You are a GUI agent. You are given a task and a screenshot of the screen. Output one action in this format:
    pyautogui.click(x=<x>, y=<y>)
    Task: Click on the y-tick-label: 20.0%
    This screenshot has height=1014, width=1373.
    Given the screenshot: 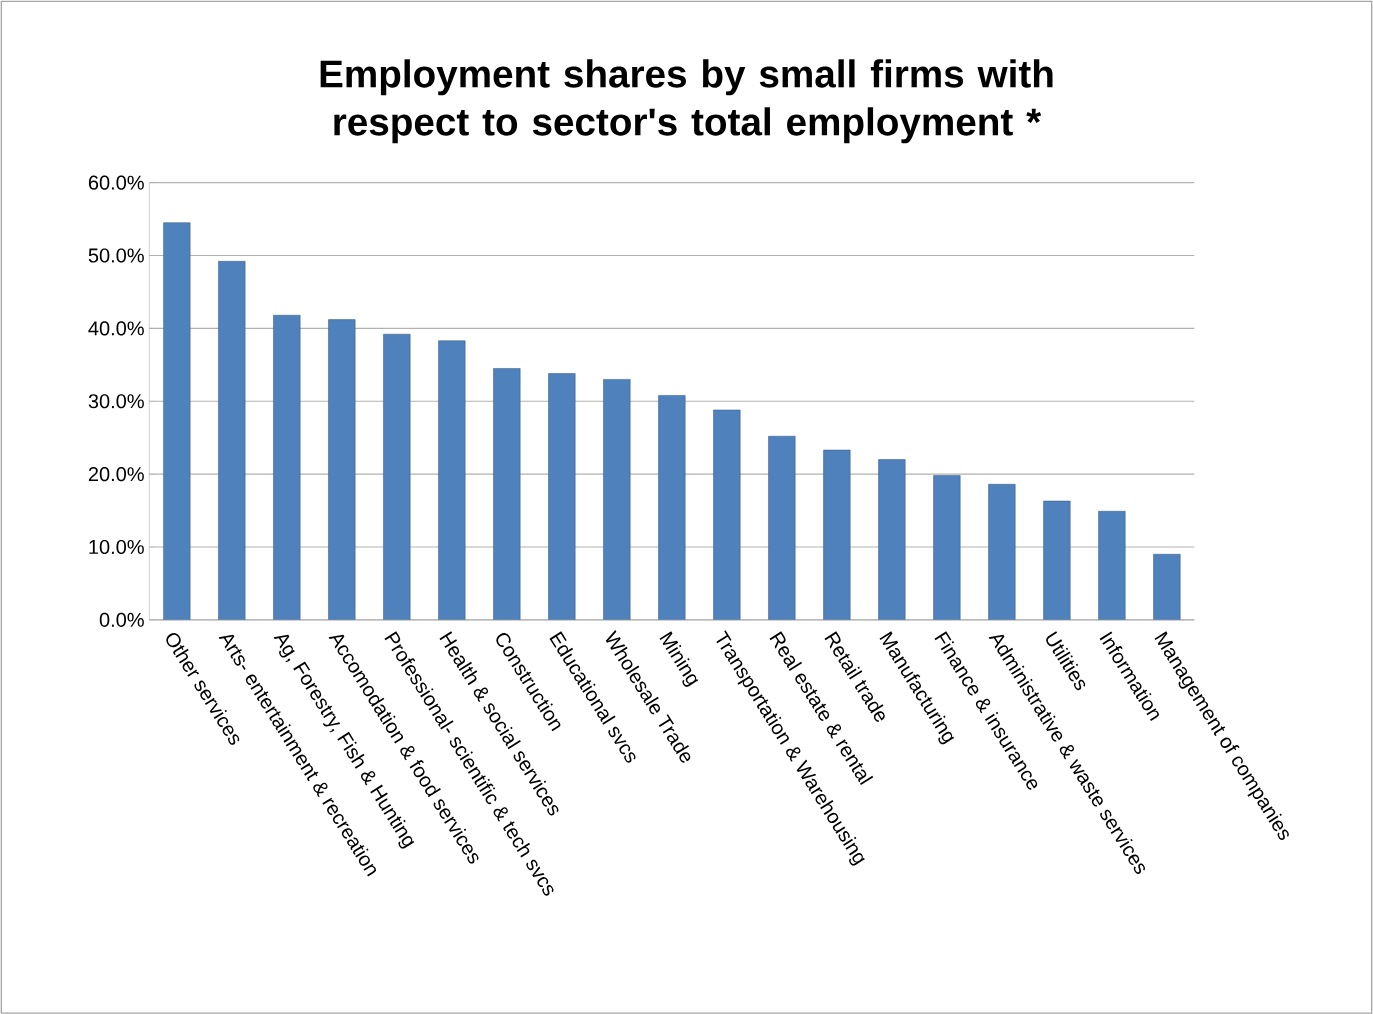 What is the action you would take?
    pyautogui.click(x=116, y=473)
    